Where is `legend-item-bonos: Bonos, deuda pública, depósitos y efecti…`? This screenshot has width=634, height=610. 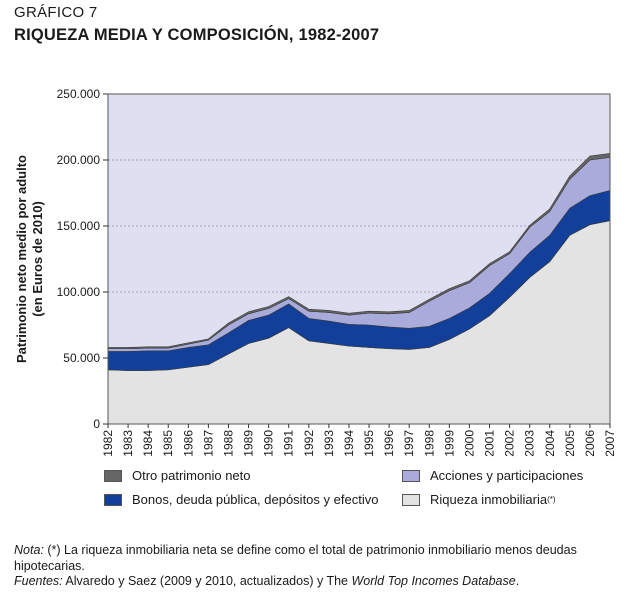 legend-item-bonos: Bonos, deuda pública, depósitos y efecti… is located at coordinates (241, 499).